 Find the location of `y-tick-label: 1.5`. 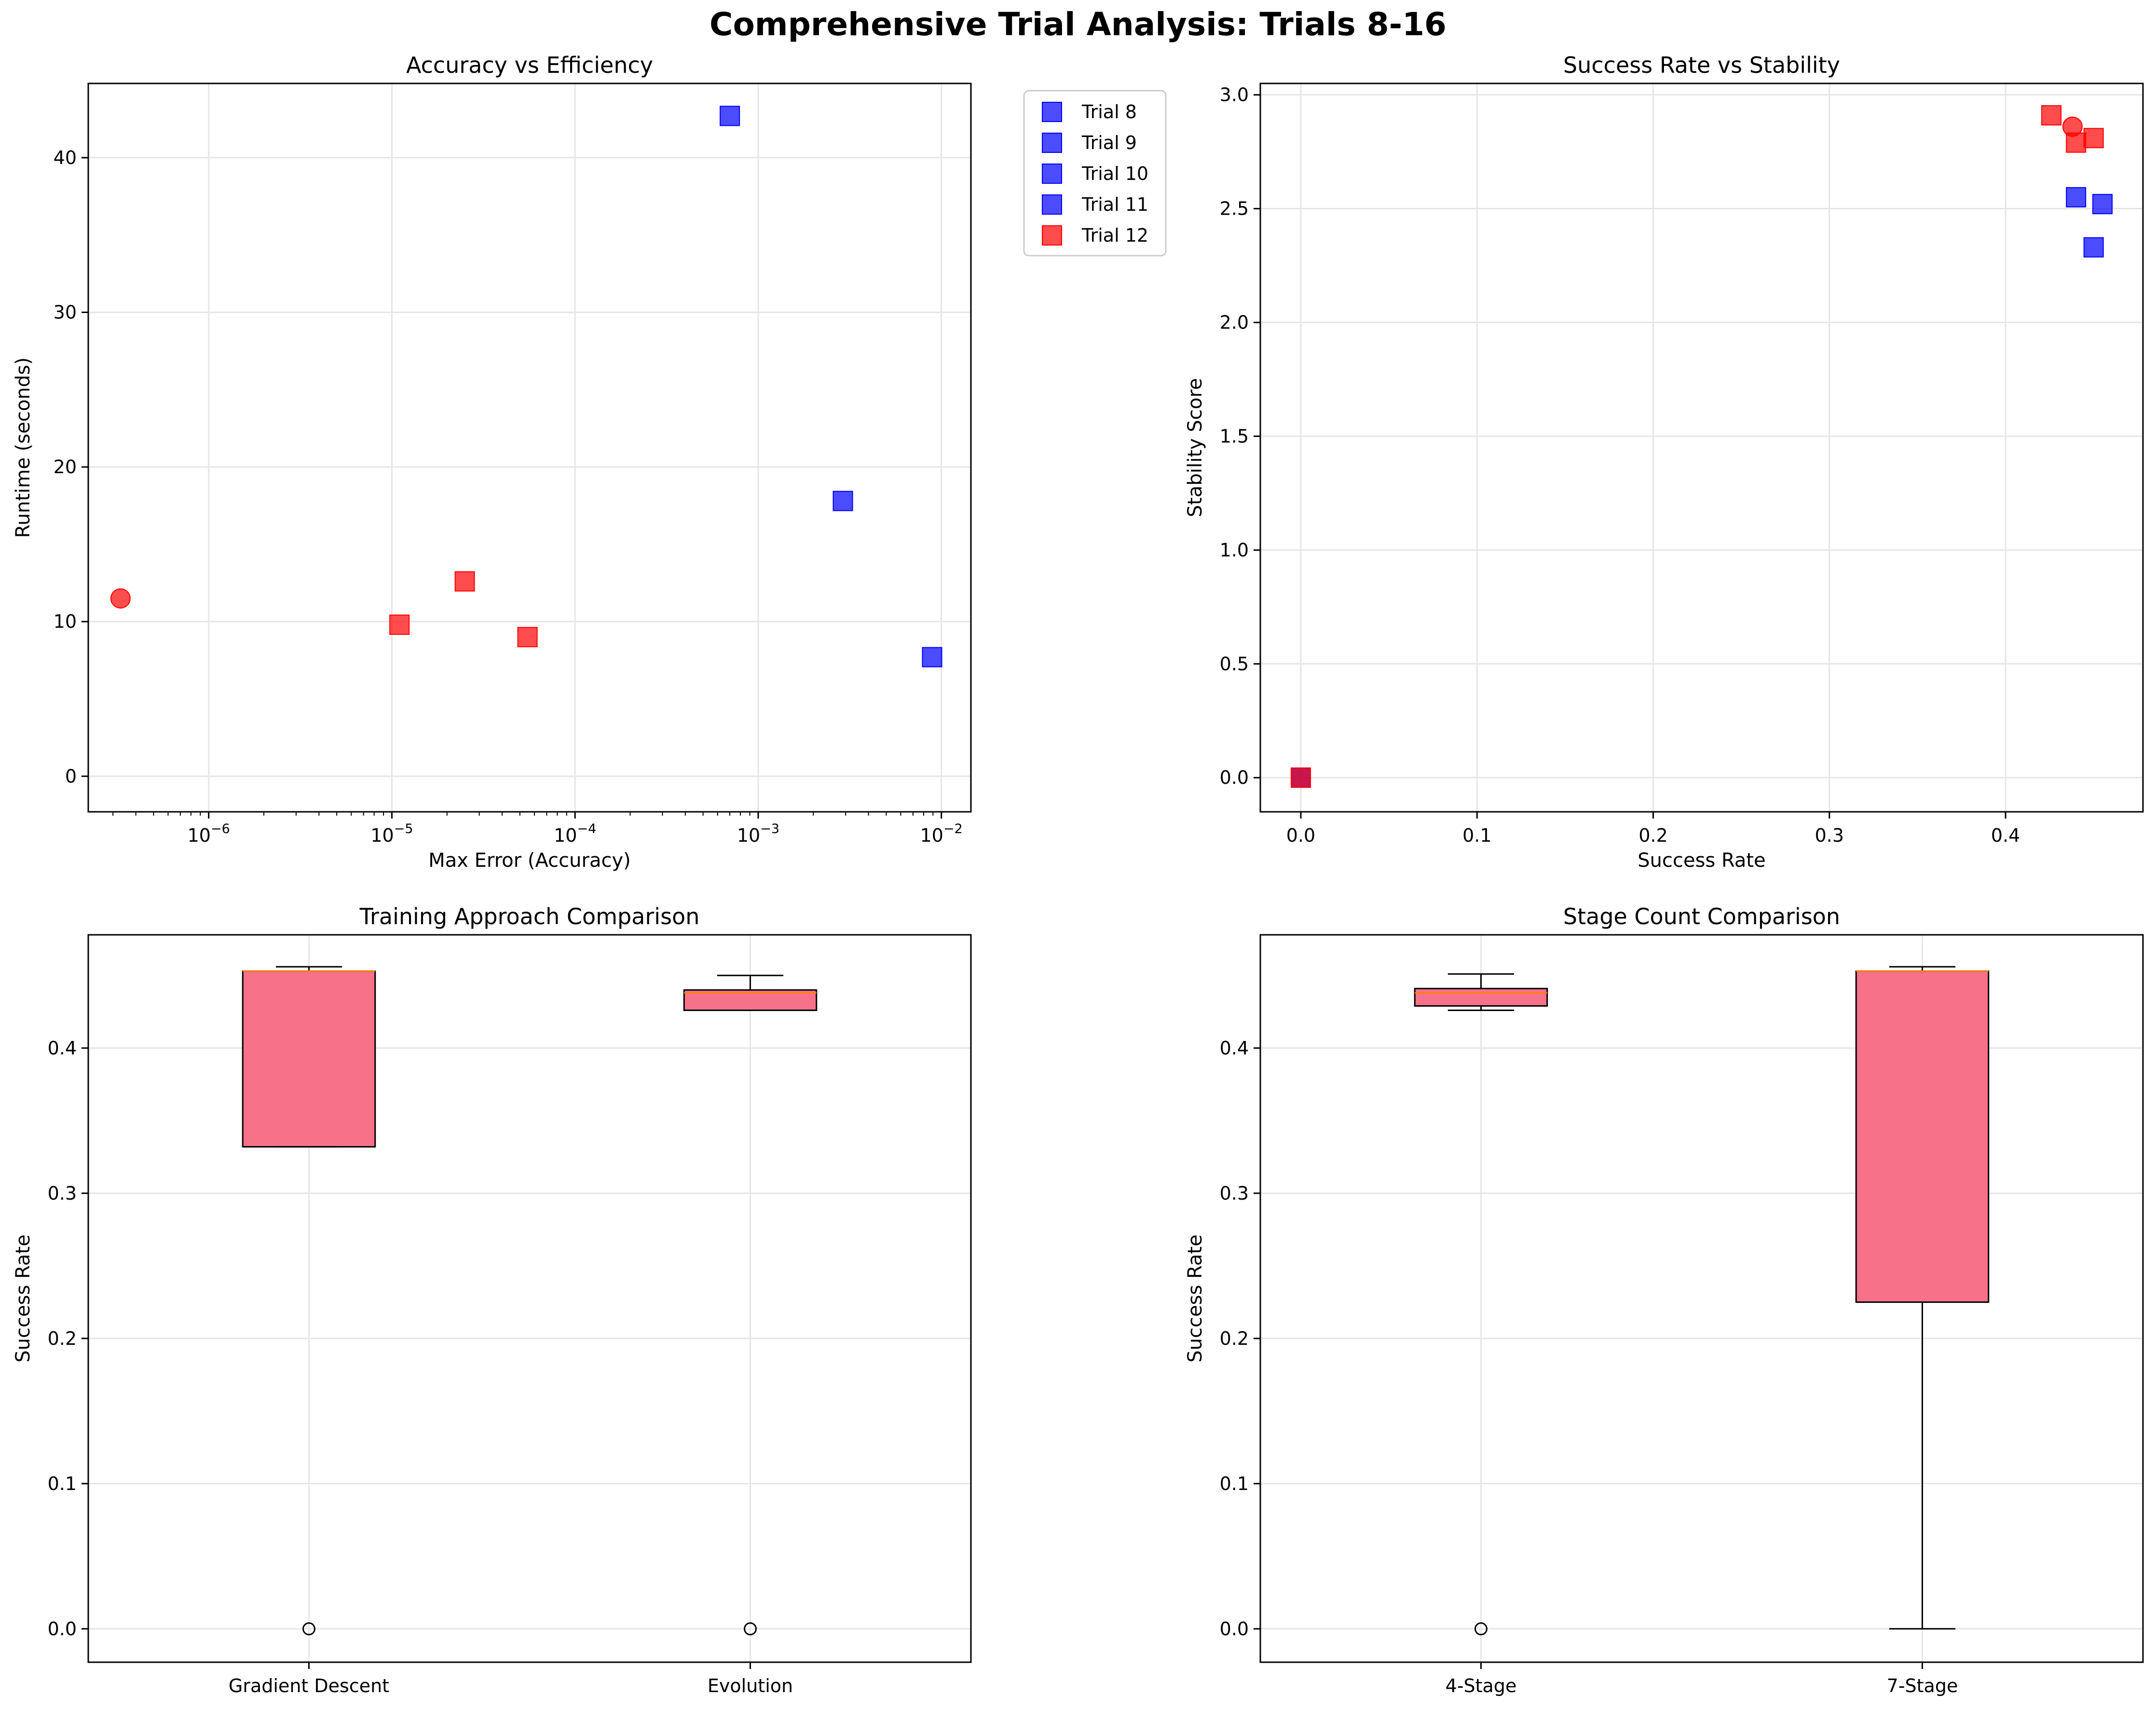

y-tick-label: 1.5 is located at coordinates (1234, 436).